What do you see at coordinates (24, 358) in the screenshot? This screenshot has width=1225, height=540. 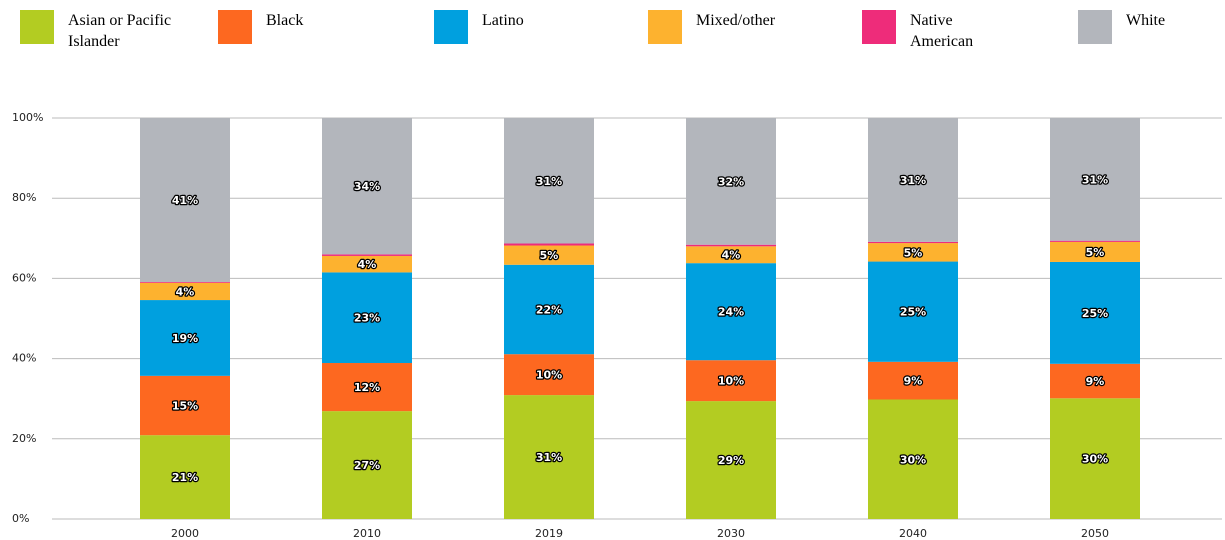 I see `y-tick-label: 40%` at bounding box center [24, 358].